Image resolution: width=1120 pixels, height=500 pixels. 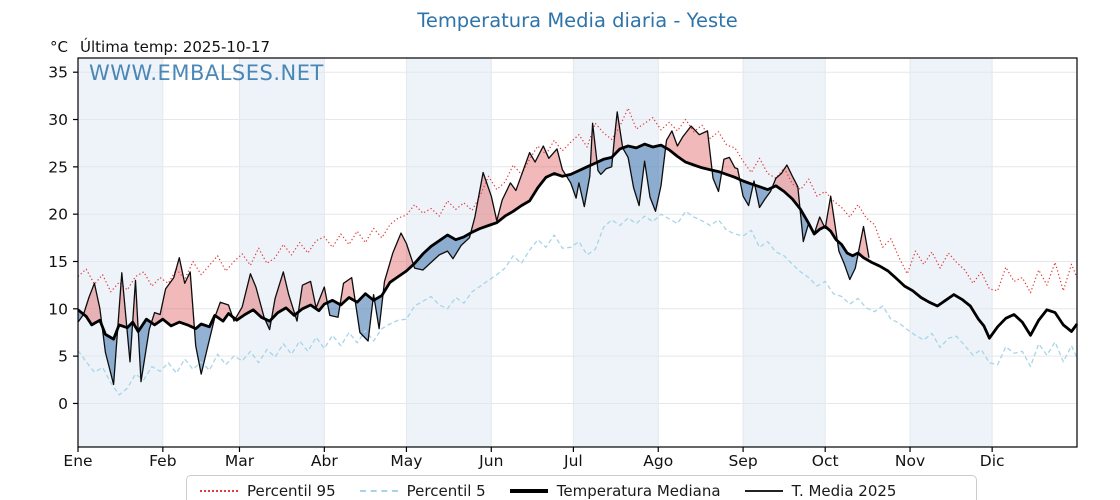 I want to click on x-tick-label: Feb, so click(x=162, y=461).